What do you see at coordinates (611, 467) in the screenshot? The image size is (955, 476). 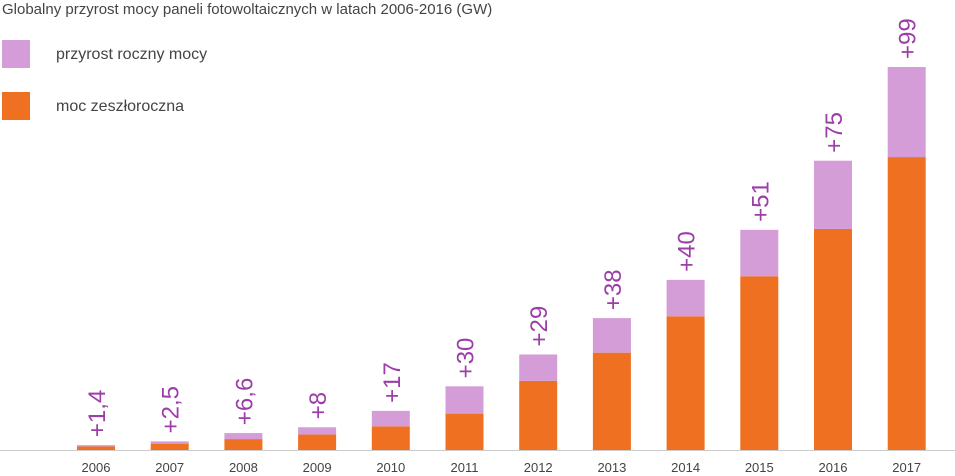 I see `x-tick-label: 2013` at bounding box center [611, 467].